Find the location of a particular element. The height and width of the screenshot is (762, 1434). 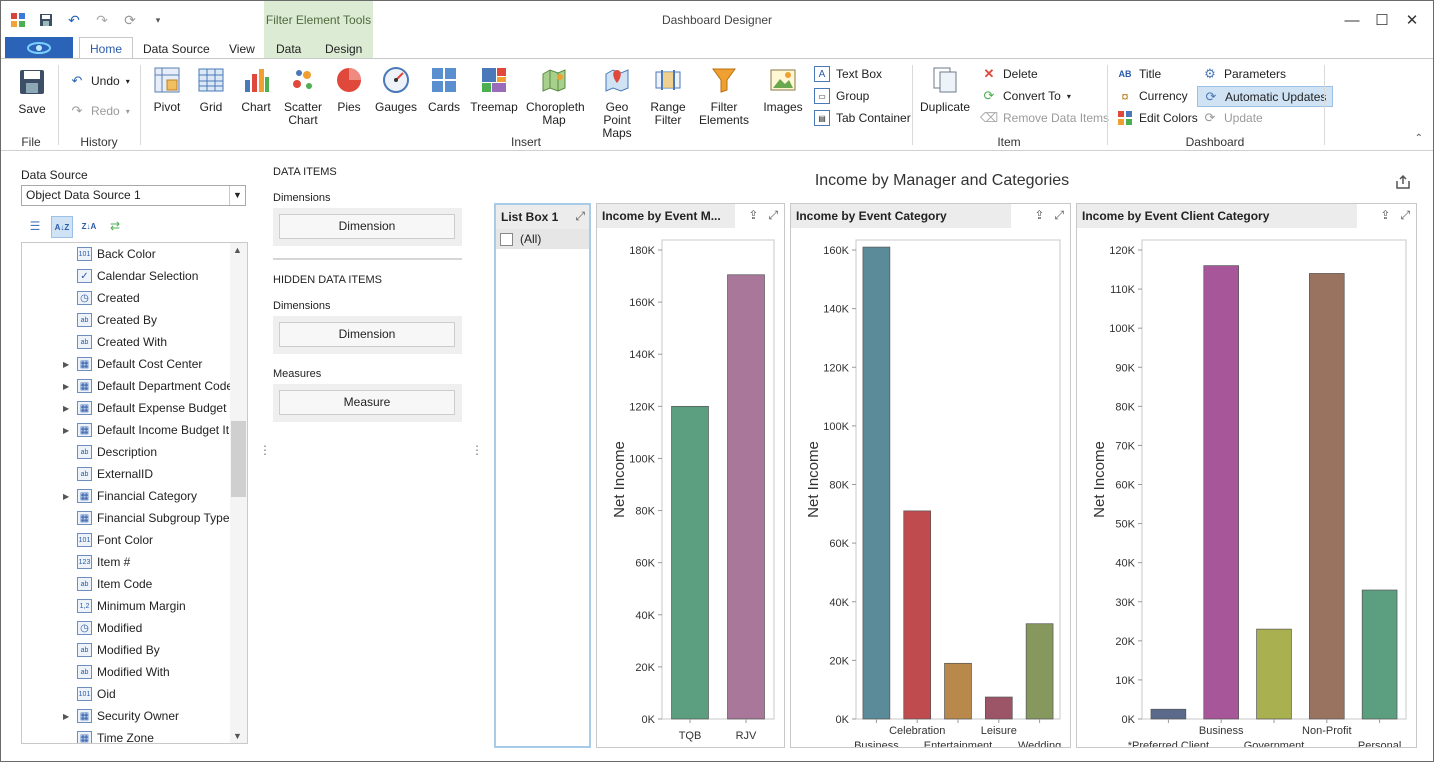

field-item: 101 Back Color is located at coordinates (127, 254).